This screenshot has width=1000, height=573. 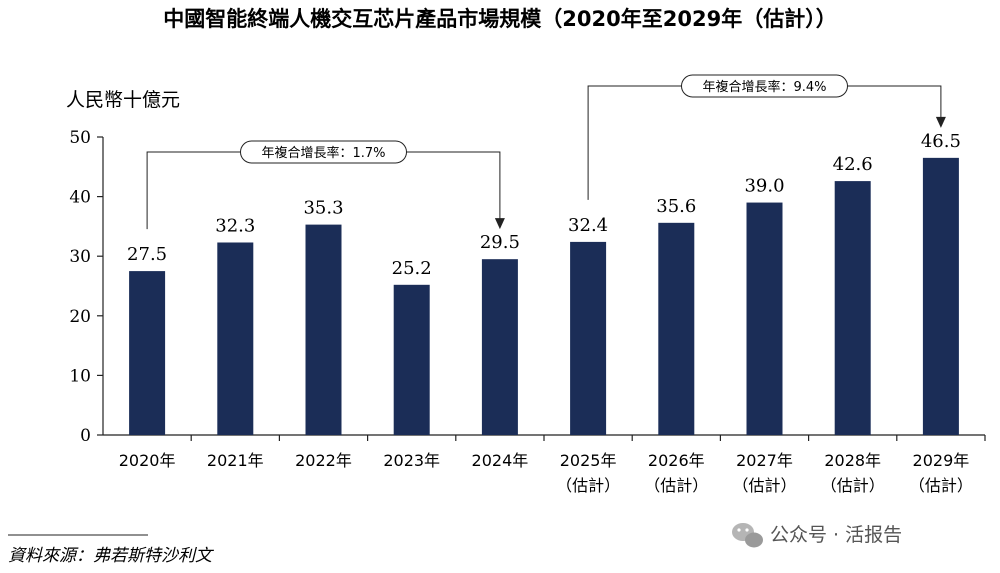 I want to click on x-tick-label: 2027年, so click(x=764, y=460).